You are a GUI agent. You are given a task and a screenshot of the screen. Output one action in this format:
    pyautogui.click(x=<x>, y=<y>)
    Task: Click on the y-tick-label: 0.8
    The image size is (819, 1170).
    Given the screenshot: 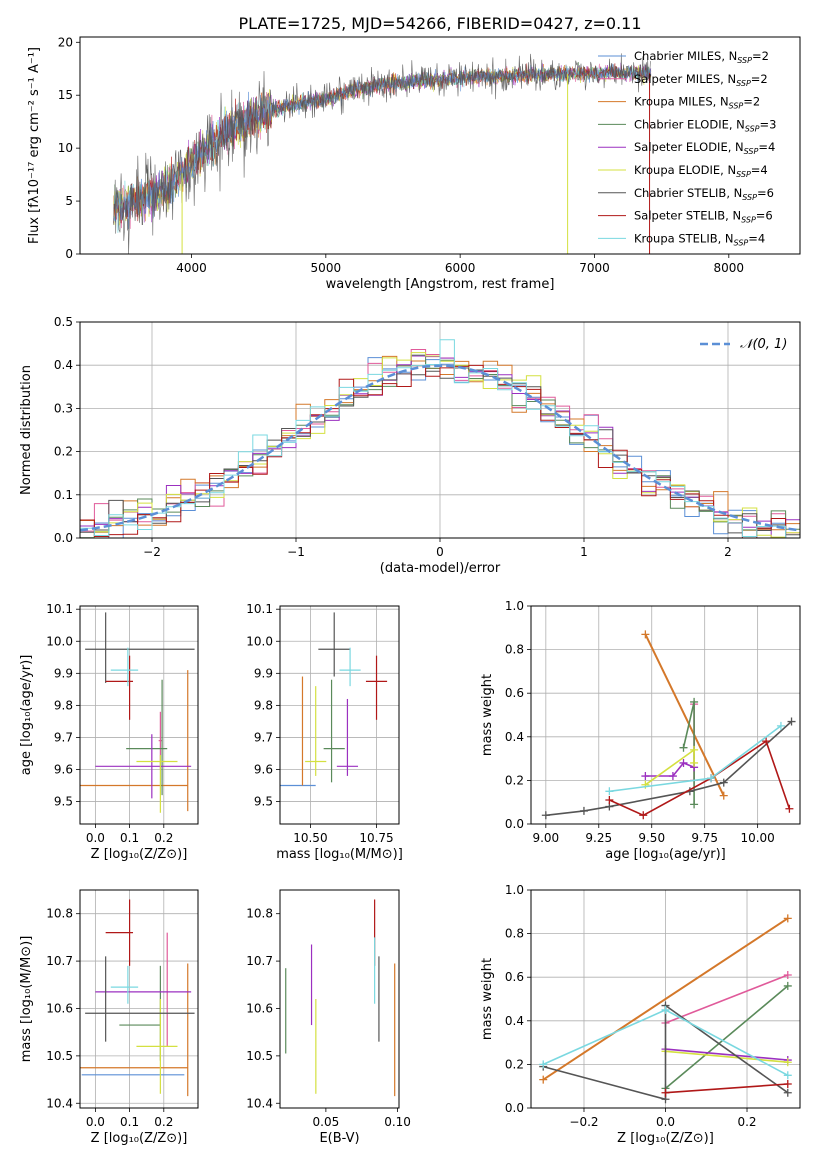 What is the action you would take?
    pyautogui.click(x=514, y=934)
    